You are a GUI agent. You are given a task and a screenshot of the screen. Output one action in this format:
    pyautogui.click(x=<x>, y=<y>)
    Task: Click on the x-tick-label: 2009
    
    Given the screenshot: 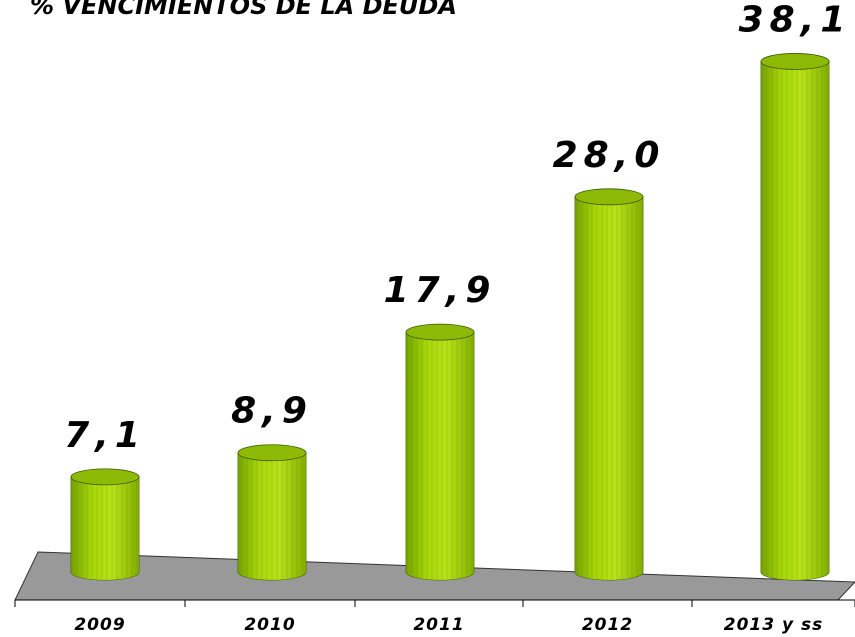 What is the action you would take?
    pyautogui.click(x=99, y=625)
    